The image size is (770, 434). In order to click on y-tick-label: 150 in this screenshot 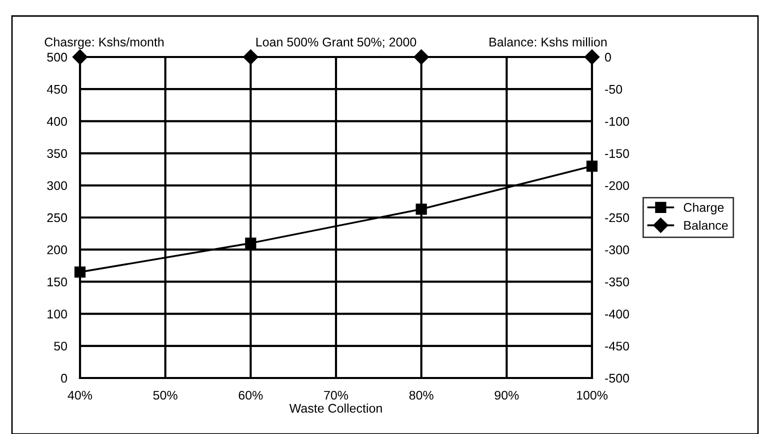, I will do `click(58, 282)`.